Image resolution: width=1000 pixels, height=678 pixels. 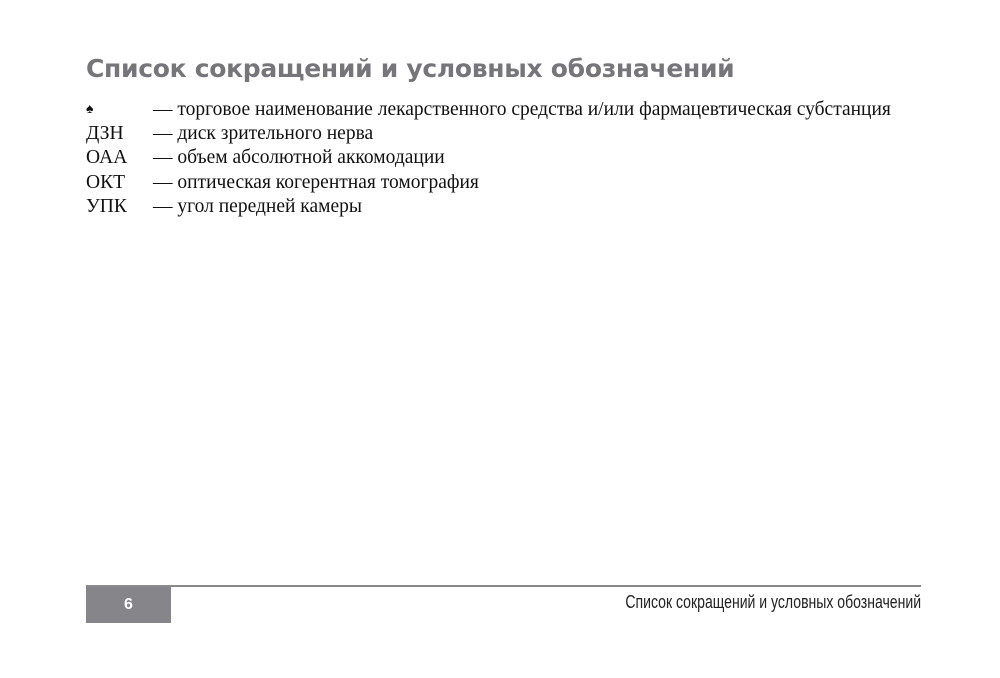 What do you see at coordinates (488, 134) in the screenshot?
I see `list-item: ДЗН — диск зрительного нерва` at bounding box center [488, 134].